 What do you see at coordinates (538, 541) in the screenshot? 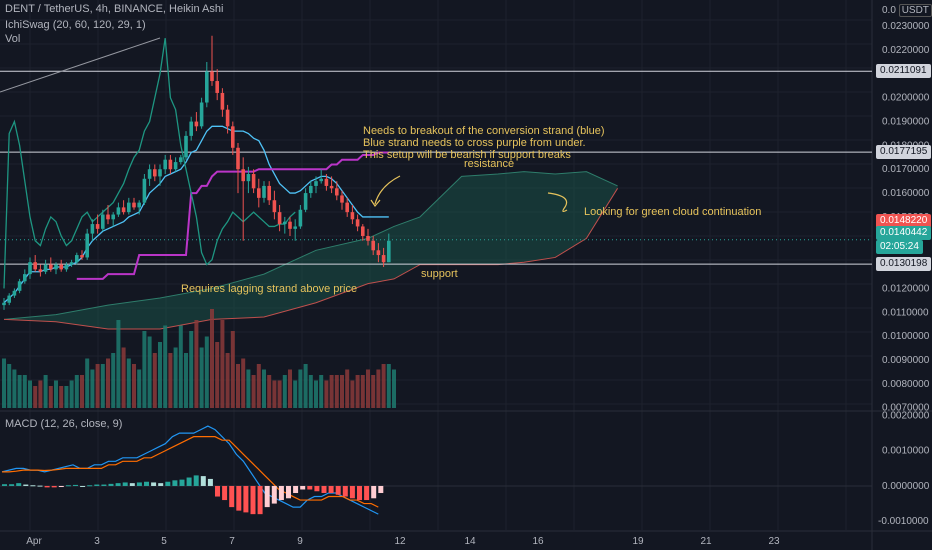
I see `time-tick-label: 16` at bounding box center [538, 541].